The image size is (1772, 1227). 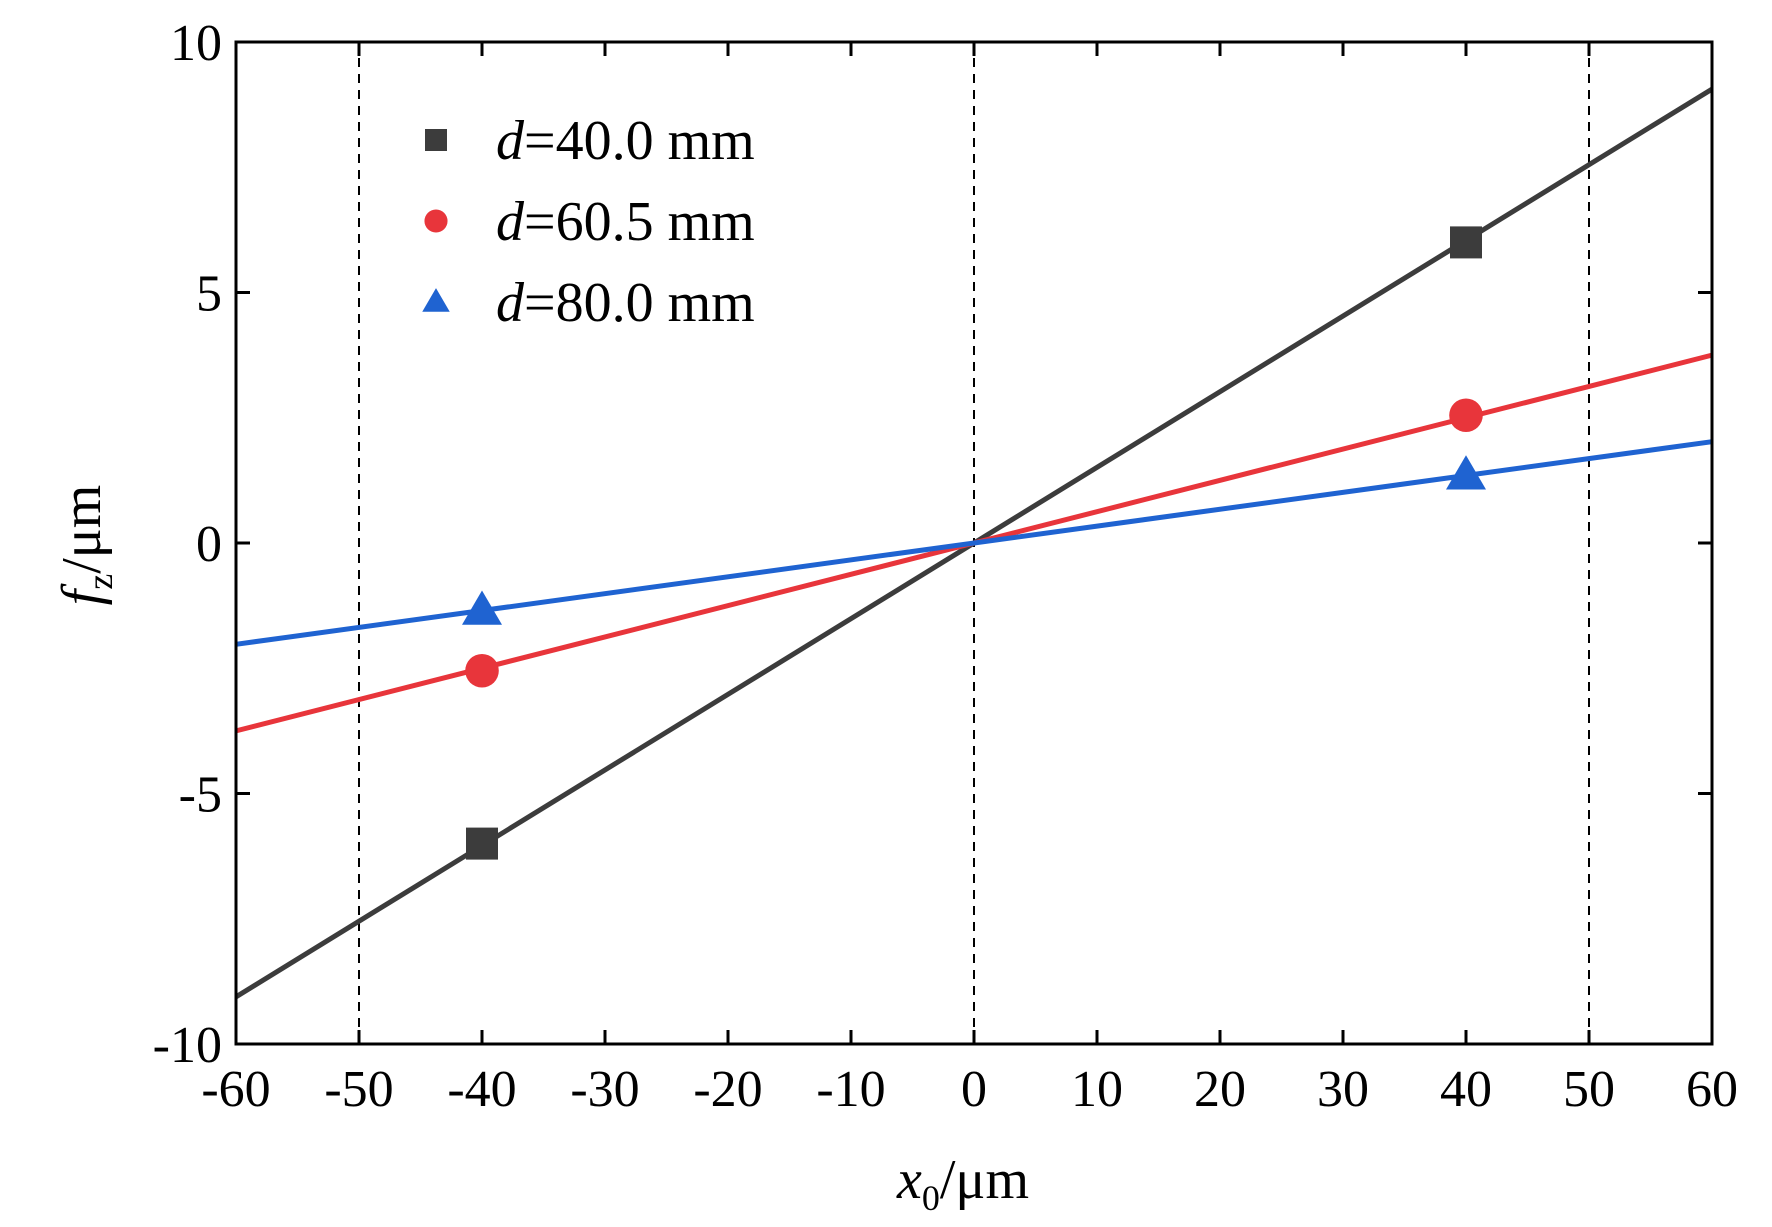 I want to click on fit-line, so click(x=974, y=543).